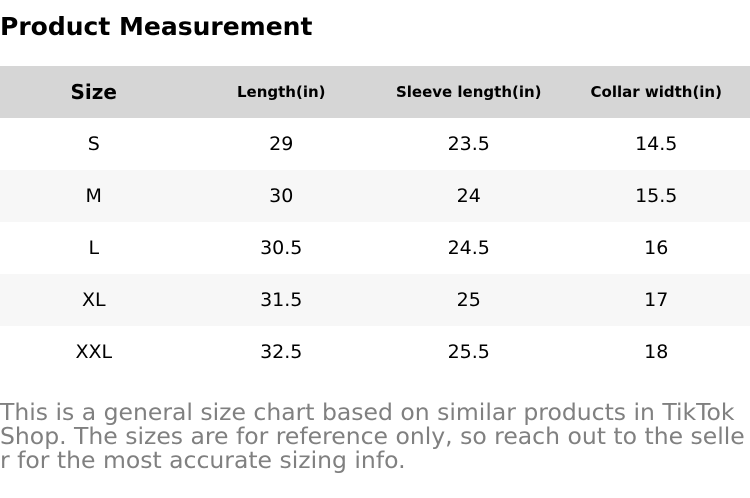 Image resolution: width=750 pixels, height=498 pixels. I want to click on table-cell: 31.5, so click(281, 300).